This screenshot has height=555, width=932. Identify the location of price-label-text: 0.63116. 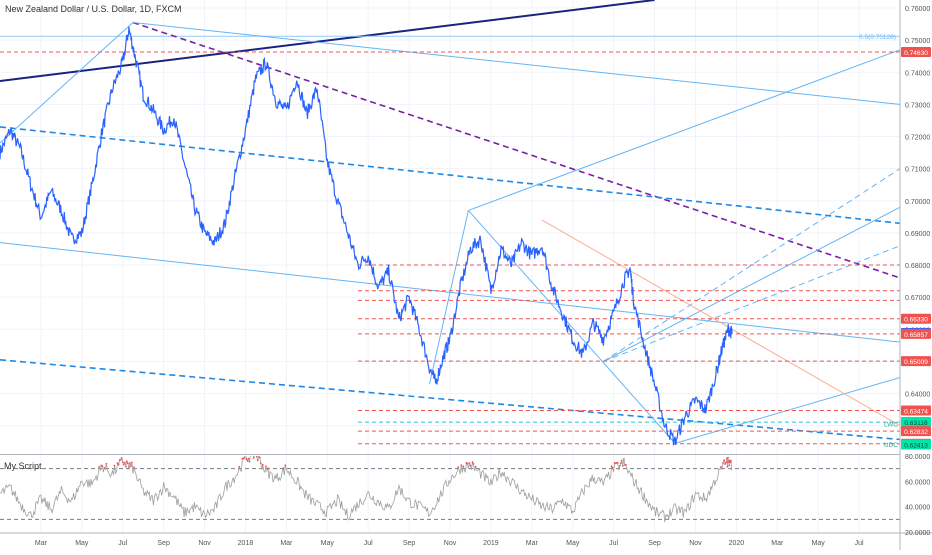
(916, 423).